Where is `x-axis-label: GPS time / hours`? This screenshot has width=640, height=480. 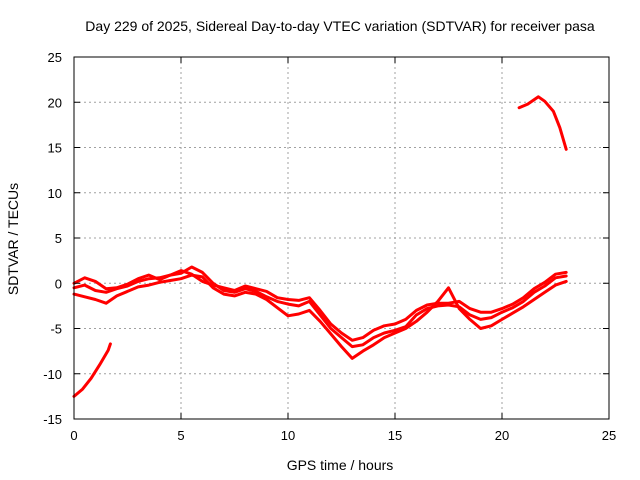
x-axis-label: GPS time / hours is located at coordinates (340, 465).